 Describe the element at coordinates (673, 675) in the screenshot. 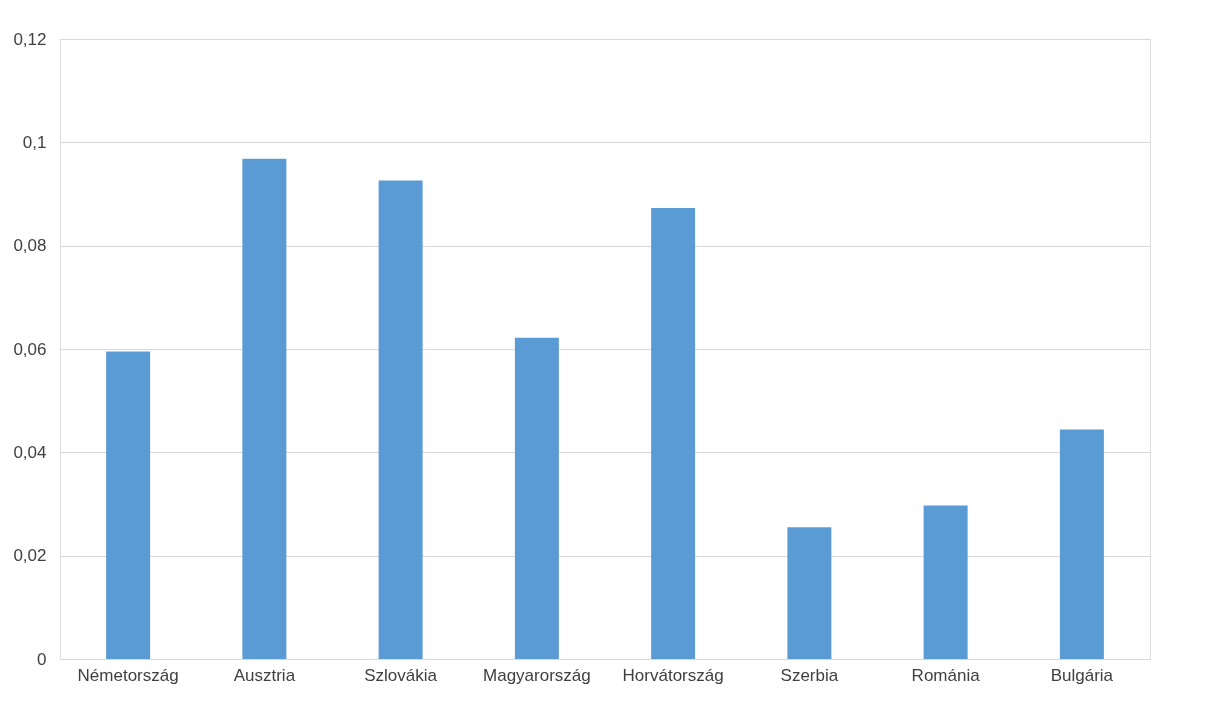

I see `x-tick-label: Horvátország` at that location.